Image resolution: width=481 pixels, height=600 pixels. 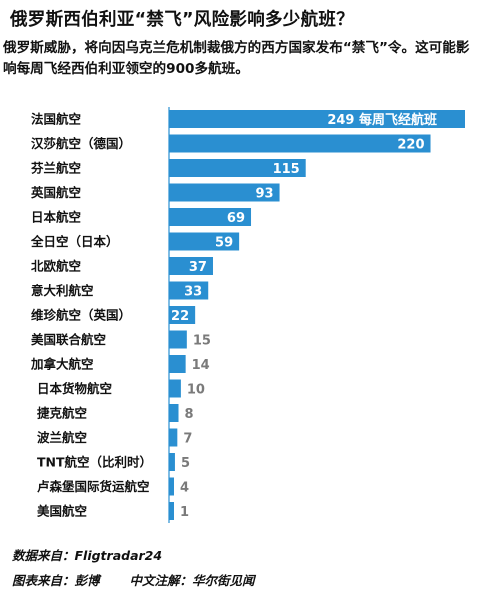 What do you see at coordinates (81, 143) in the screenshot?
I see `category-label: 汉莎航空（德国）` at bounding box center [81, 143].